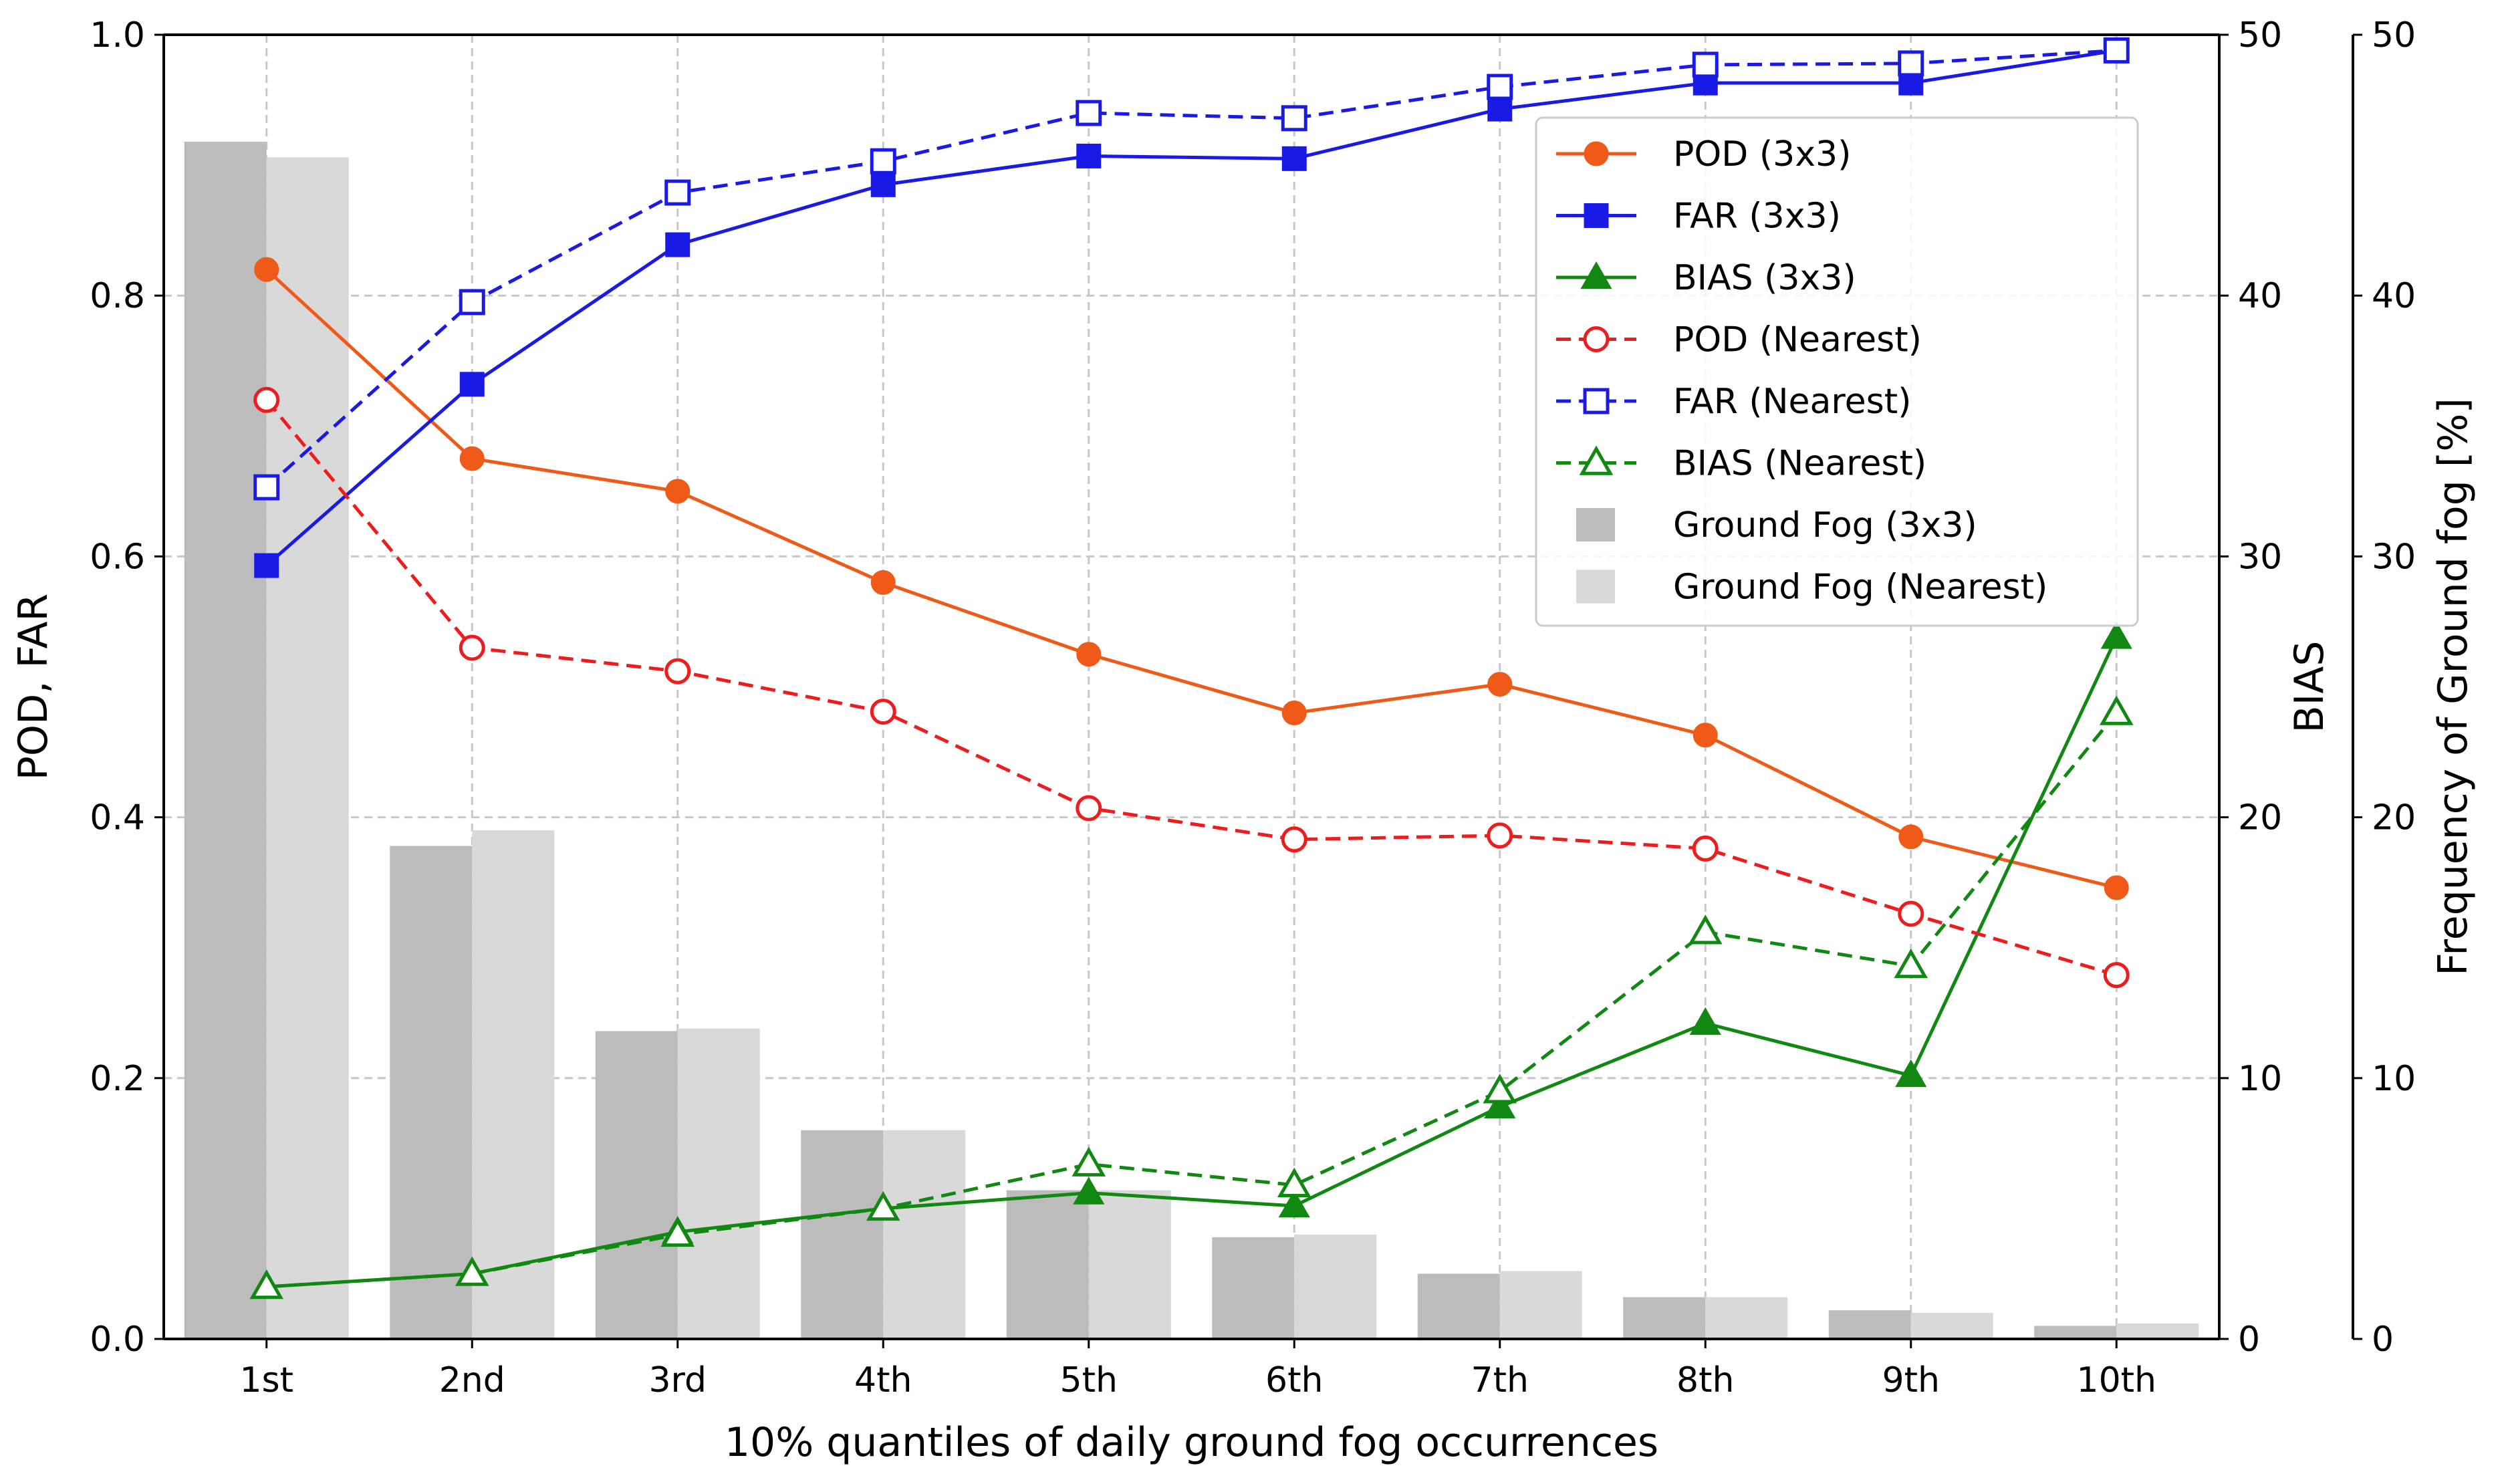 Image resolution: width=2502 pixels, height=1484 pixels. I want to click on y-tick-label-bias: 0, so click(2249, 1340).